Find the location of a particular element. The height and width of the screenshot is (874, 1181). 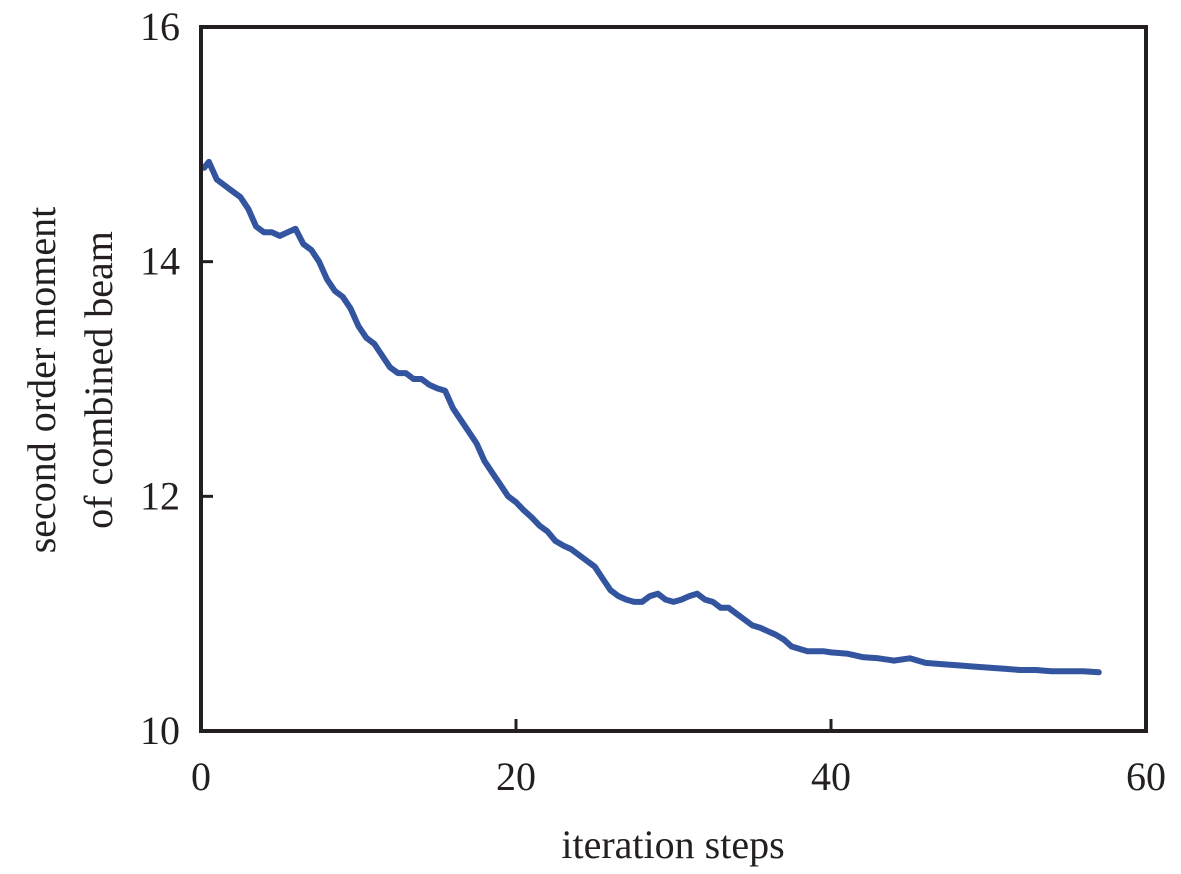

y-tick-label: 14 is located at coordinates (160, 261).